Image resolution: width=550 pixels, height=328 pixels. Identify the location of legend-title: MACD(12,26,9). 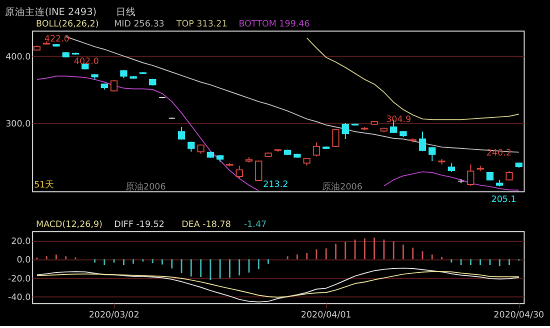
(69, 225).